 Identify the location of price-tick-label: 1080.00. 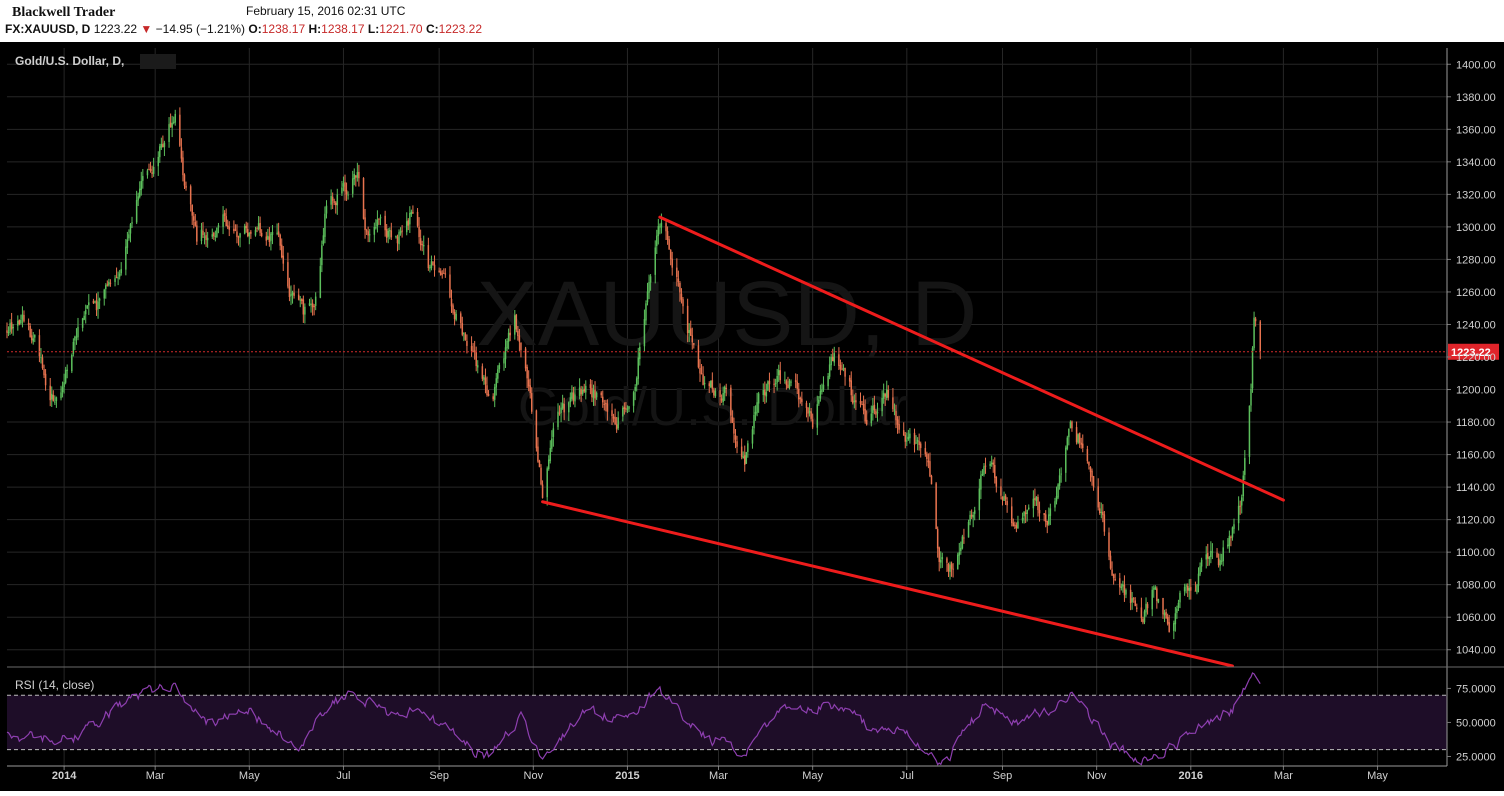
(1476, 586).